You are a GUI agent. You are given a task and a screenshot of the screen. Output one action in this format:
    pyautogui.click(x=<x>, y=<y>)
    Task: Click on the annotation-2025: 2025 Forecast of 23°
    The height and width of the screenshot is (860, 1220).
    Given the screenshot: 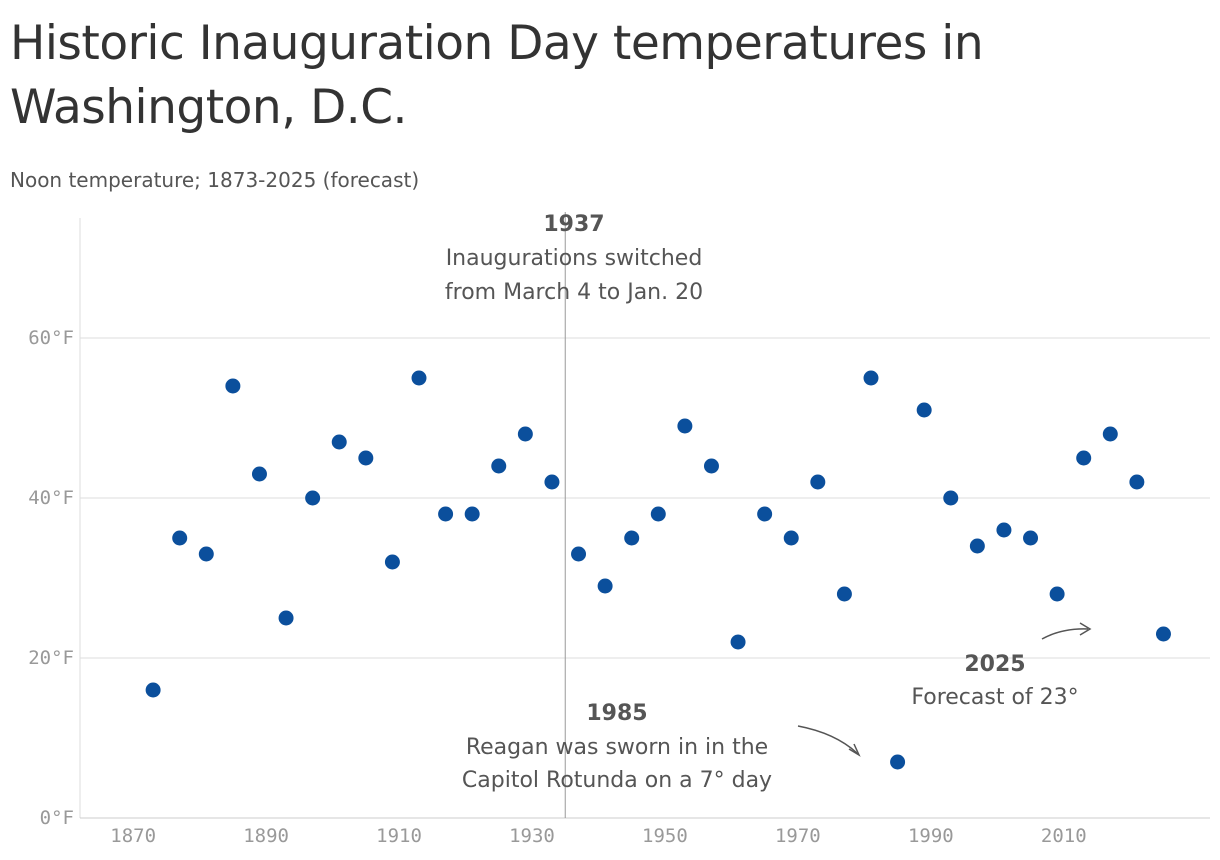 What is the action you would take?
    pyautogui.click(x=1001, y=666)
    